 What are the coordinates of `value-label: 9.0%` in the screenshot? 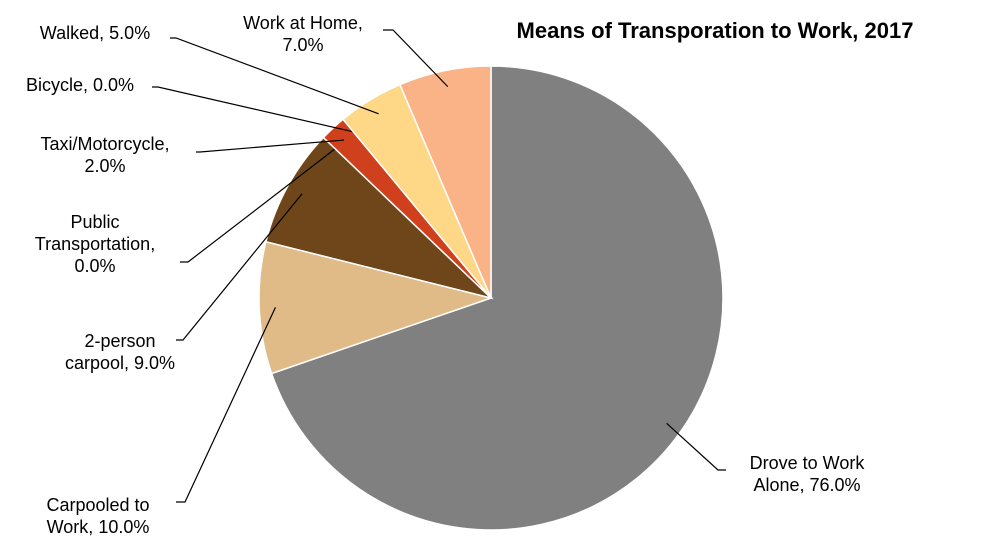 It's located at (155, 363).